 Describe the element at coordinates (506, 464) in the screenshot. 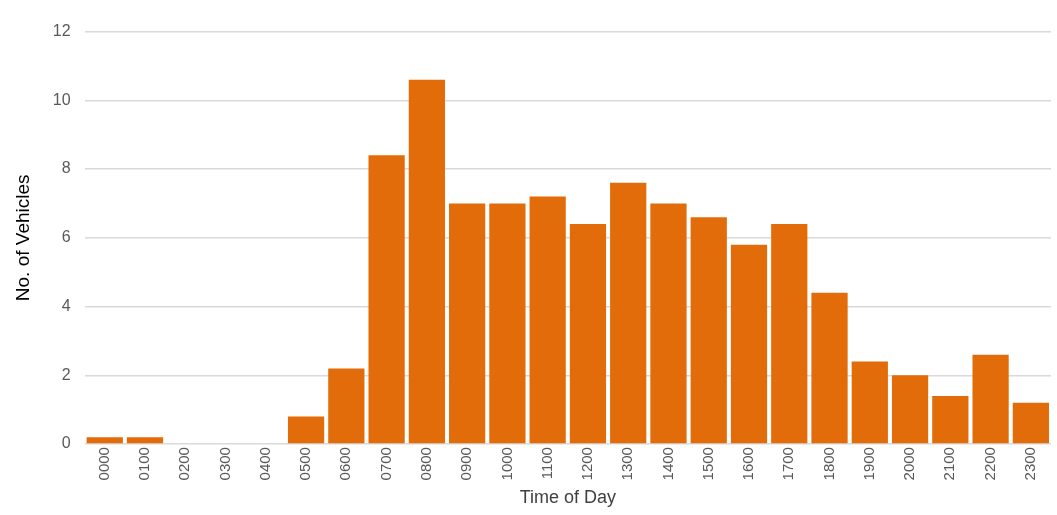

I see `x-tick-label: 1000` at that location.